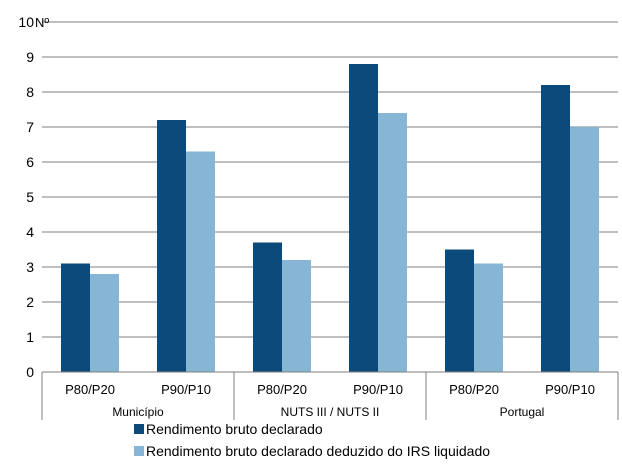  Describe the element at coordinates (234, 429) in the screenshot. I see `legend-label: Rendimento bruto declarado` at that location.